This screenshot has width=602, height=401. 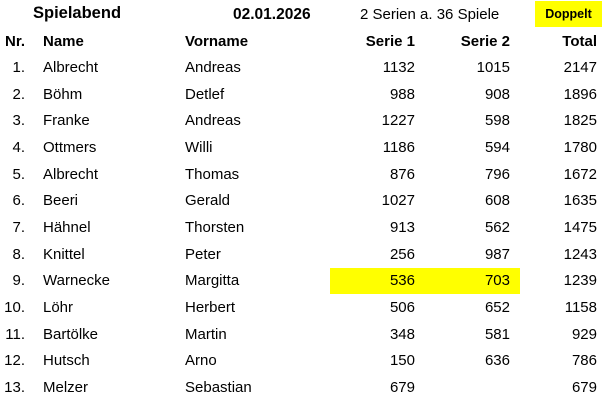 What do you see at coordinates (63, 94) in the screenshot?
I see `cell-name: Böhm` at bounding box center [63, 94].